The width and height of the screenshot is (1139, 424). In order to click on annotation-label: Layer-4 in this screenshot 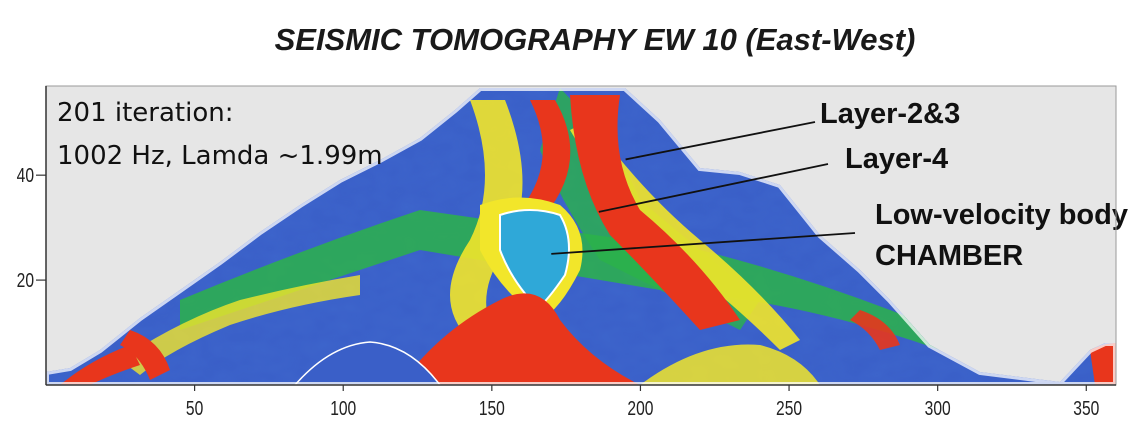, I will do `click(896, 159)`.